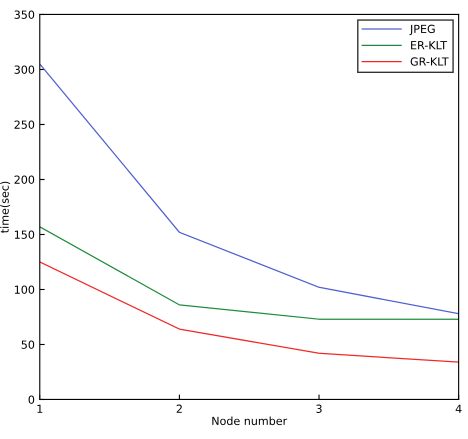 The height and width of the screenshot is (439, 468). Describe the element at coordinates (24, 289) in the screenshot. I see `y-tick-label: 100` at that location.